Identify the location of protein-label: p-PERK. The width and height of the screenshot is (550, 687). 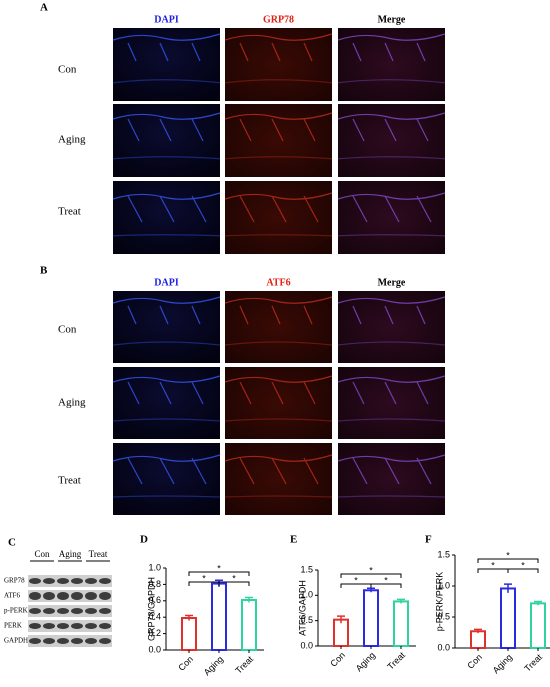
(16, 611).